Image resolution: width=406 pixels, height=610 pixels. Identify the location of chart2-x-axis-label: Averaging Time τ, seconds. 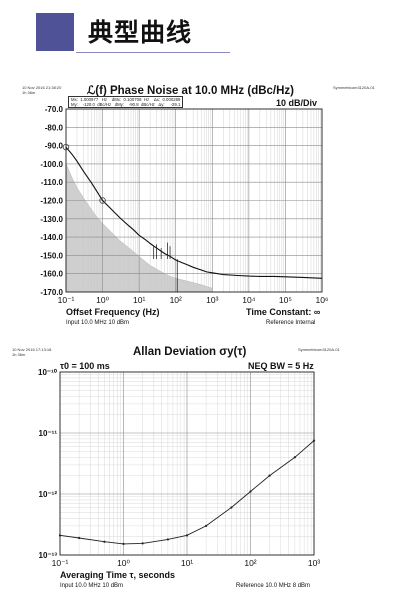
(118, 575).